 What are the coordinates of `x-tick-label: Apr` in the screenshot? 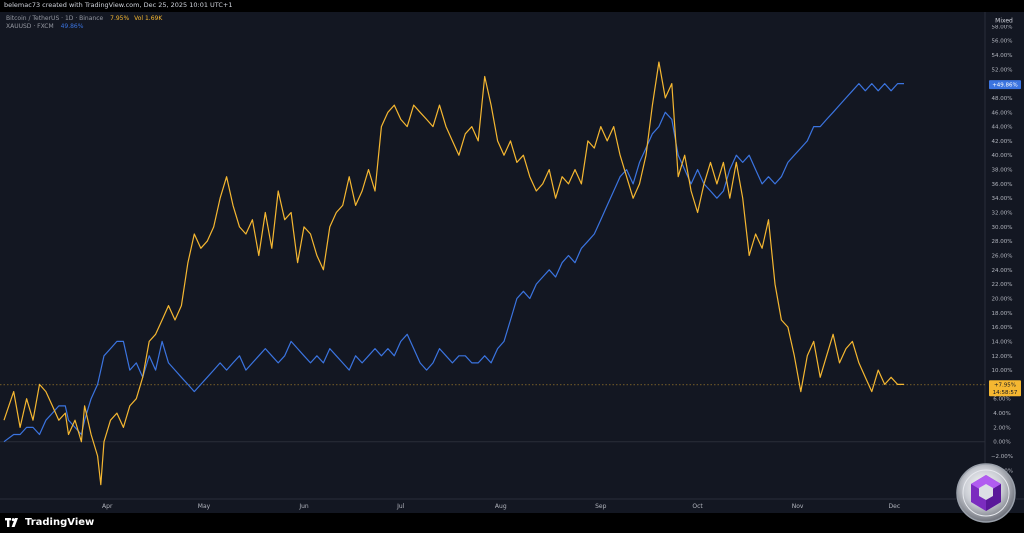 It's located at (107, 506).